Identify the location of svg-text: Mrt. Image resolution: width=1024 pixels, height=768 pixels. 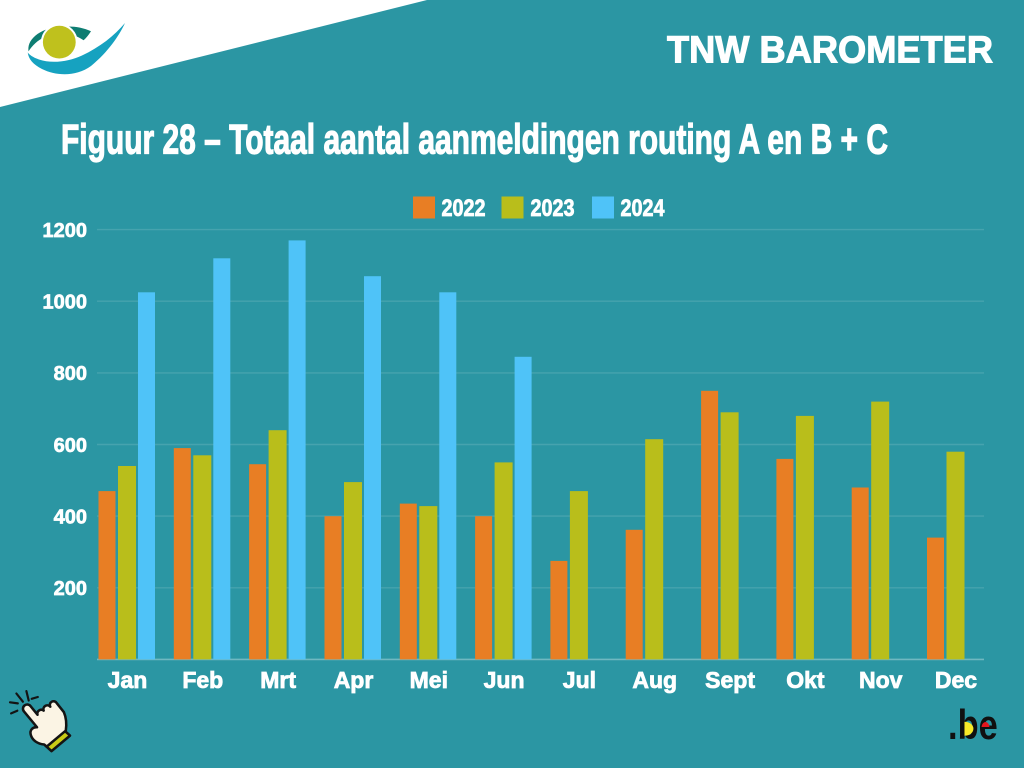
(278, 680).